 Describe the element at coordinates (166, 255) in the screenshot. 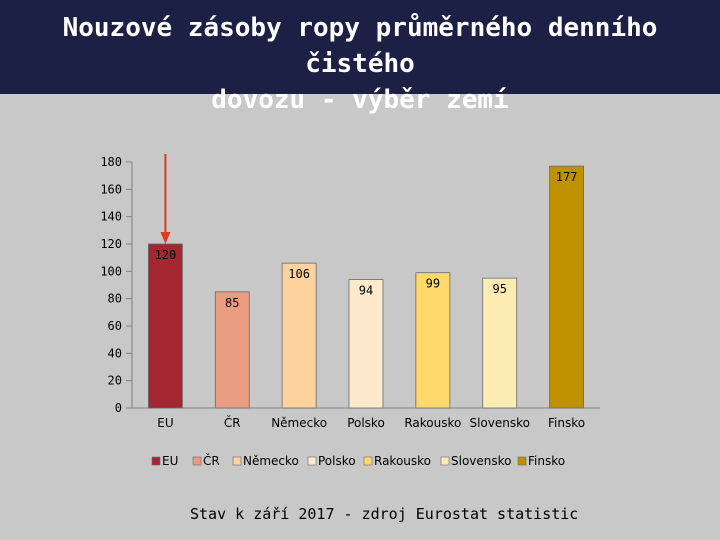

I see `data-label: 120` at that location.